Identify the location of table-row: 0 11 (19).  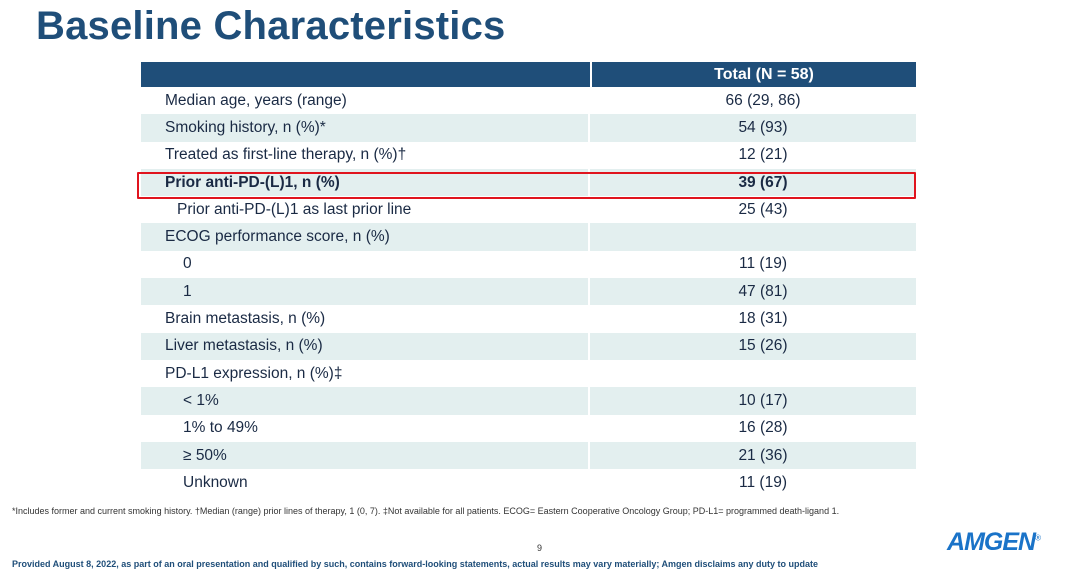
(528, 264).